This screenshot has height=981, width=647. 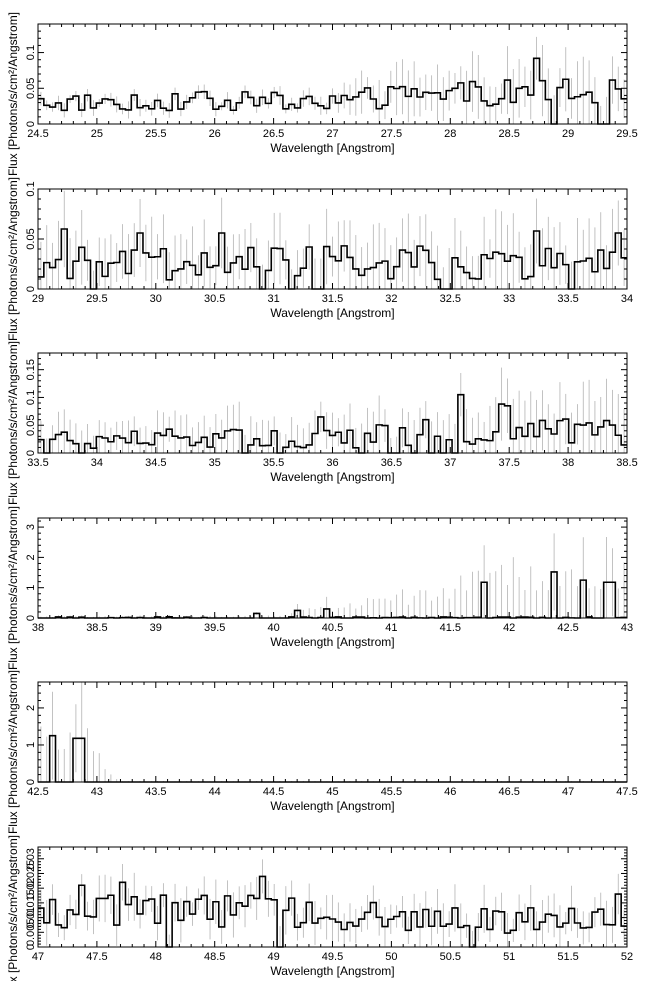 What do you see at coordinates (567, 957) in the screenshot?
I see `x-tick-label: 51.5` at bounding box center [567, 957].